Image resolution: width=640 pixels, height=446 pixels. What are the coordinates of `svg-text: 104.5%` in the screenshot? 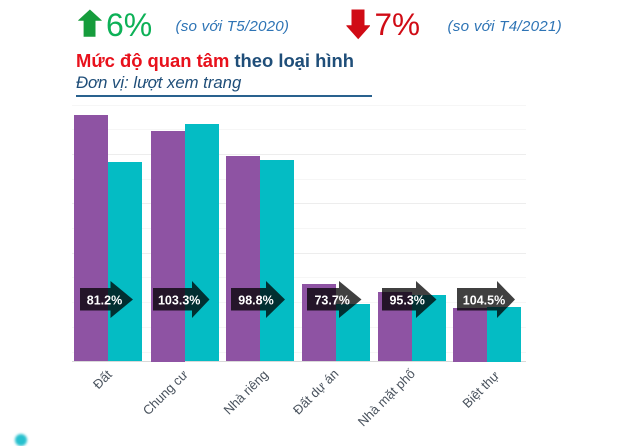 It's located at (484, 300).